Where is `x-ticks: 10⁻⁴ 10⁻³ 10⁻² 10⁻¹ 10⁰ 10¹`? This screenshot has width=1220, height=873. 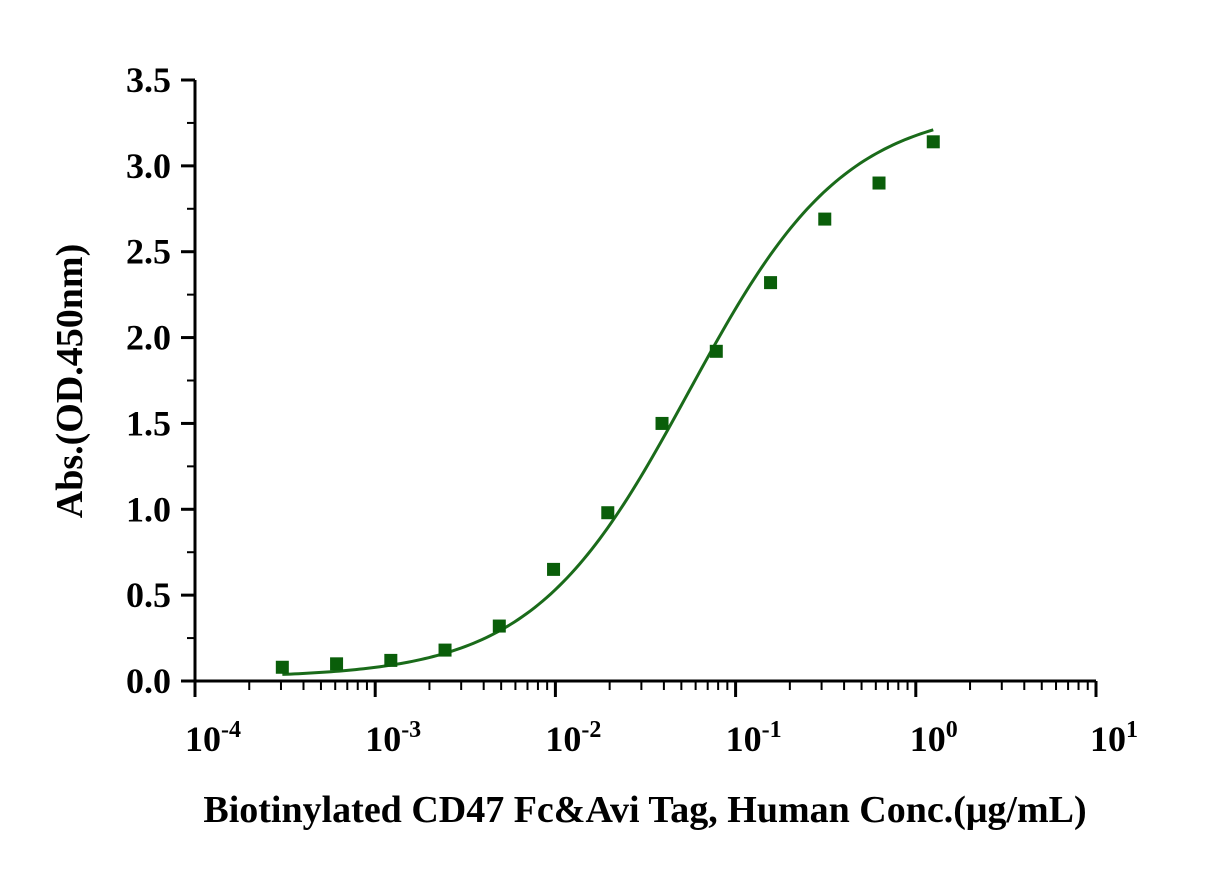 x-ticks: 10⁻⁴ 10⁻³ 10⁻² 10⁻¹ 10⁰ 10¹ is located at coordinates (661, 720).